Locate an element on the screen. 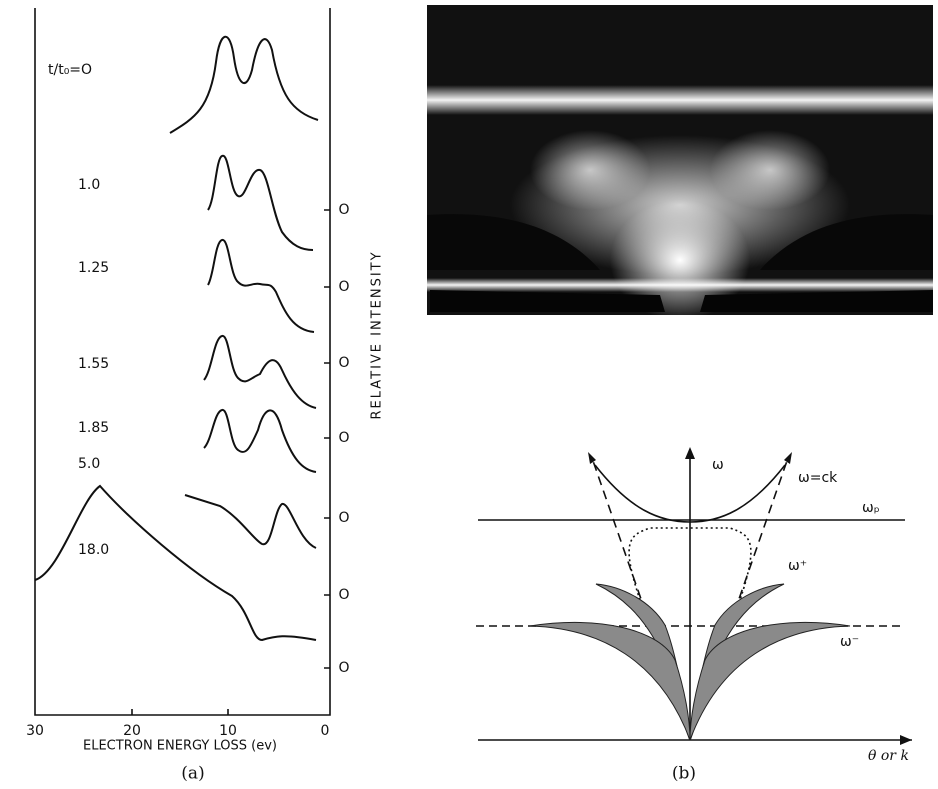 This screenshot has width=938, height=789. label: ω is located at coordinates (718, 465).